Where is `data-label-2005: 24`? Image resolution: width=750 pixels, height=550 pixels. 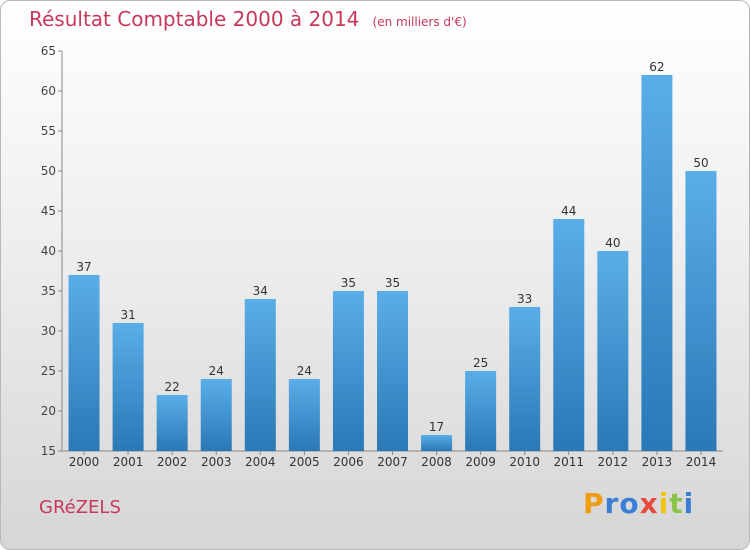 data-label-2005: 24 is located at coordinates (304, 371).